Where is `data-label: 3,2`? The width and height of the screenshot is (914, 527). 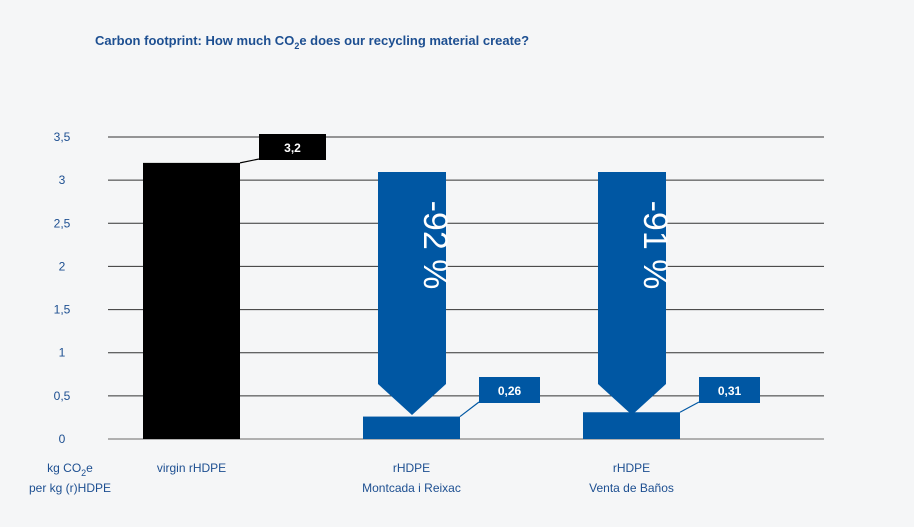
data-label: 3,2 is located at coordinates (292, 148).